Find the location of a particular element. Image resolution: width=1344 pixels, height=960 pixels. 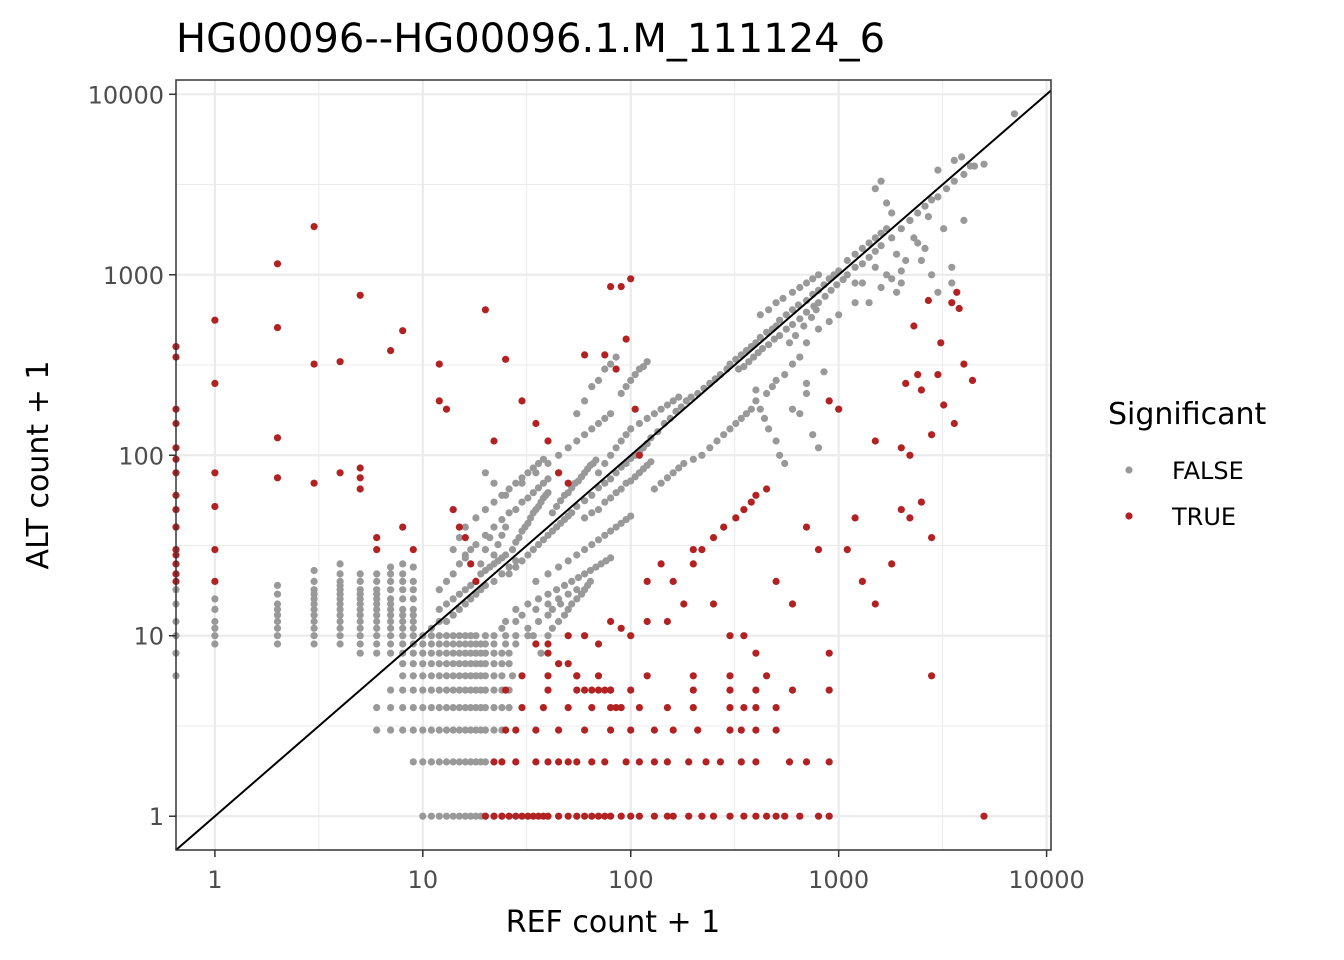

legend: Significant FALSE TRUE is located at coordinates (1187, 464).